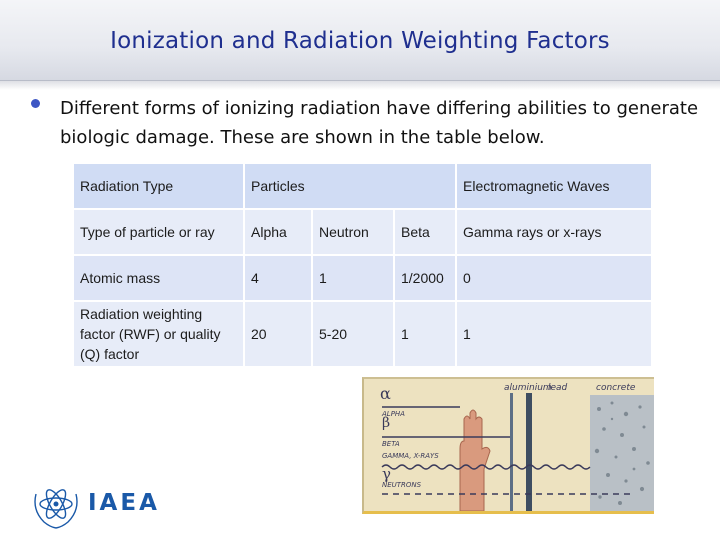  I want to click on alpha-symbol: α, so click(385, 393).